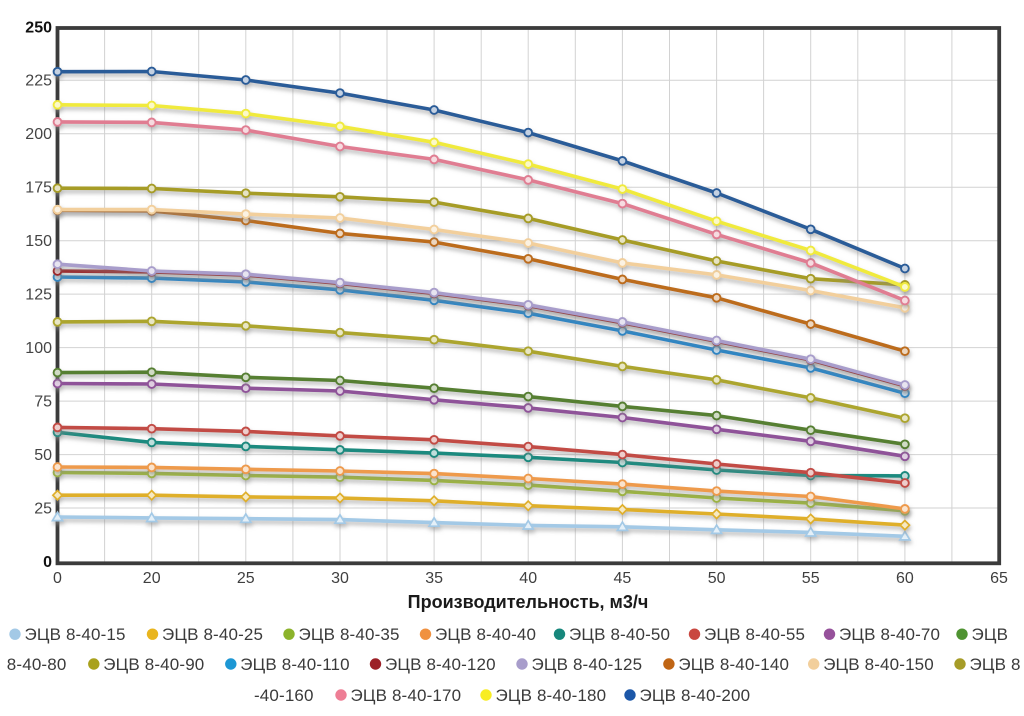  Describe the element at coordinates (349, 634) in the screenshot. I see `svg-text: ЭЦВ 8-40-35` at that location.